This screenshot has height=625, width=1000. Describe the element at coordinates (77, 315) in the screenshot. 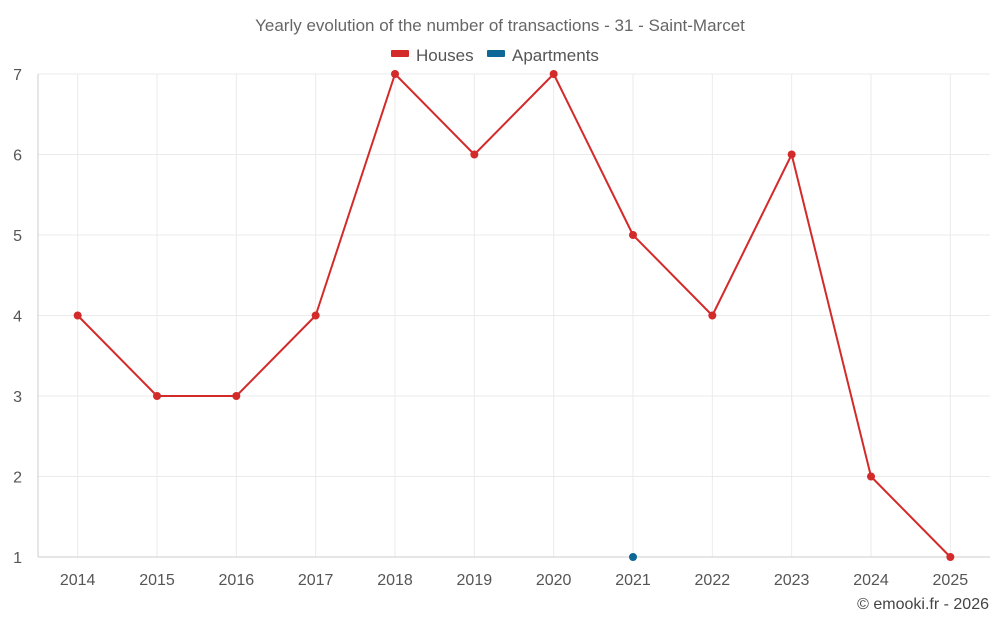

I see `data-point-houses-2014` at that location.